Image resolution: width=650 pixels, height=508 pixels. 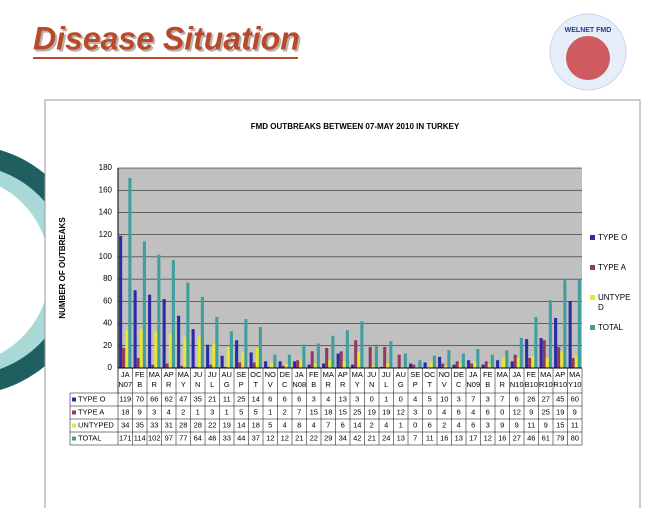 I want to click on table-cell: 7, so click(x=299, y=411).